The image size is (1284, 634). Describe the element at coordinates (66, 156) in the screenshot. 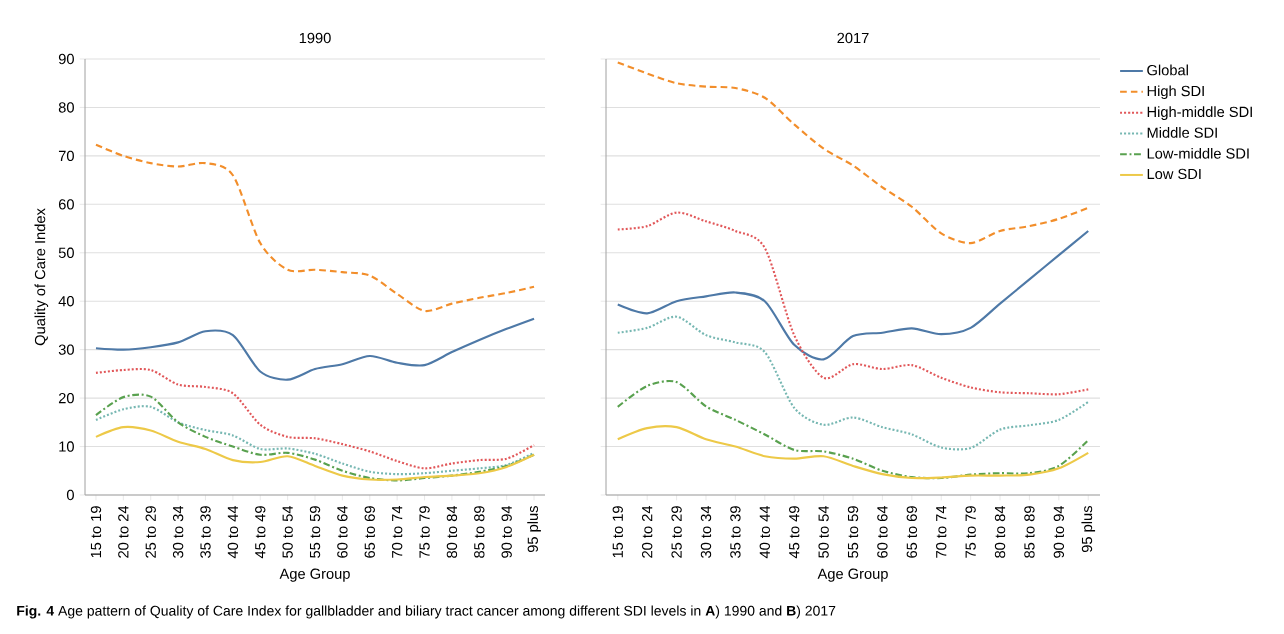

I see `y-tick-label: 70` at that location.